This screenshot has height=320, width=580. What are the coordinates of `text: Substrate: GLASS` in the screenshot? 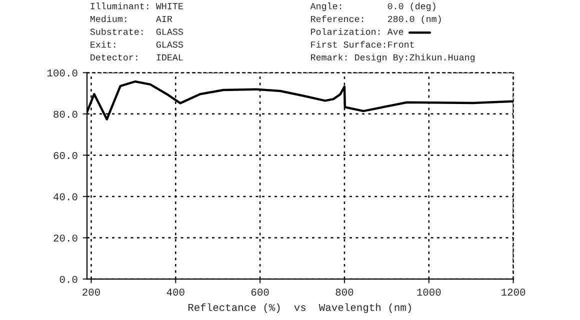 It's located at (136, 31).